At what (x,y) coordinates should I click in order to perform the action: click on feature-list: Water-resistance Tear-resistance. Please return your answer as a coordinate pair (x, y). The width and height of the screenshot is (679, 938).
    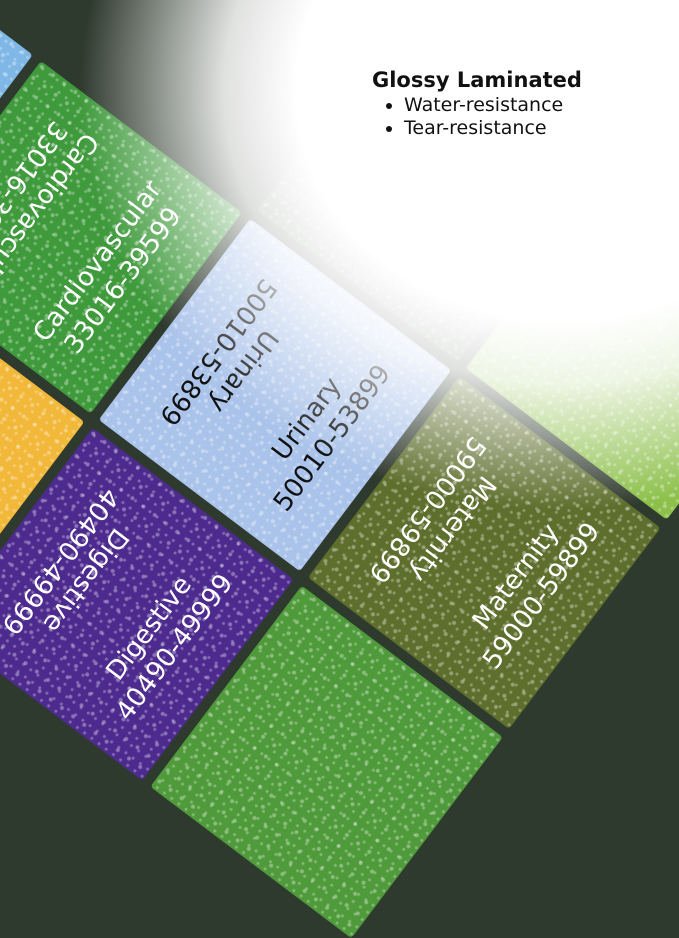
    Looking at the image, I should click on (477, 117).